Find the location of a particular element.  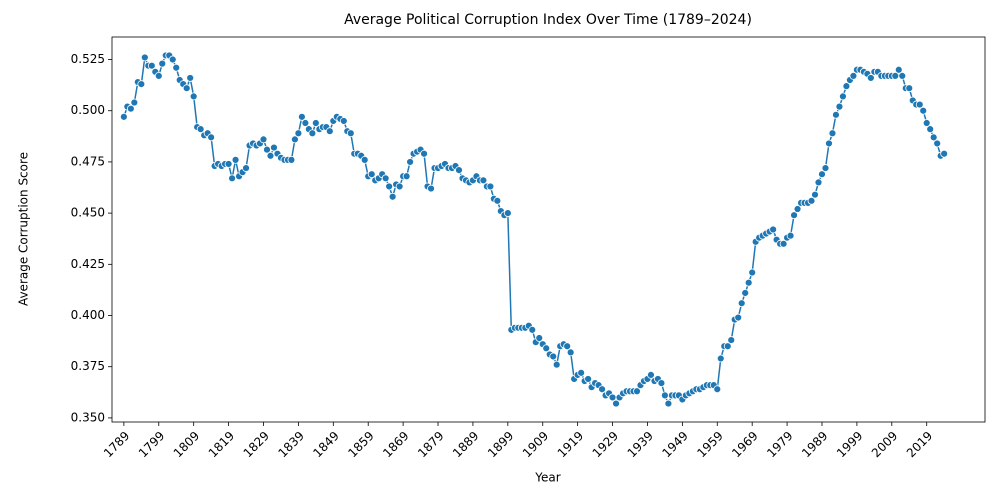

x-tick-label: 1799 is located at coordinates (151, 444).